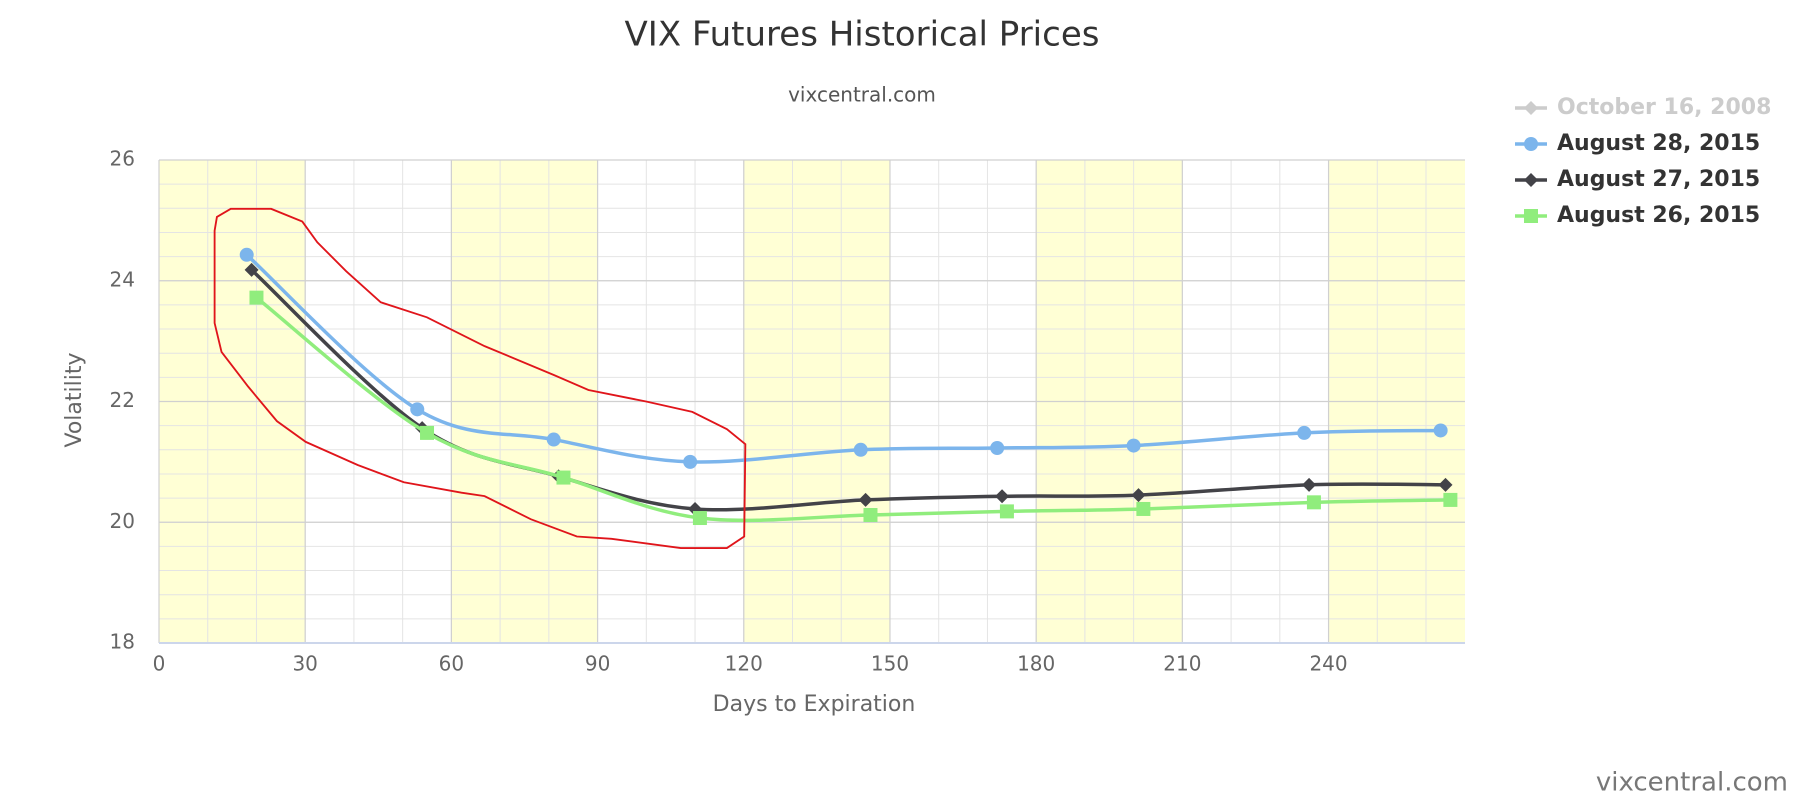 Image resolution: width=1800 pixels, height=800 pixels. Describe the element at coordinates (862, 95) in the screenshot. I see `chart-subtitle: vixcentral.com` at that location.